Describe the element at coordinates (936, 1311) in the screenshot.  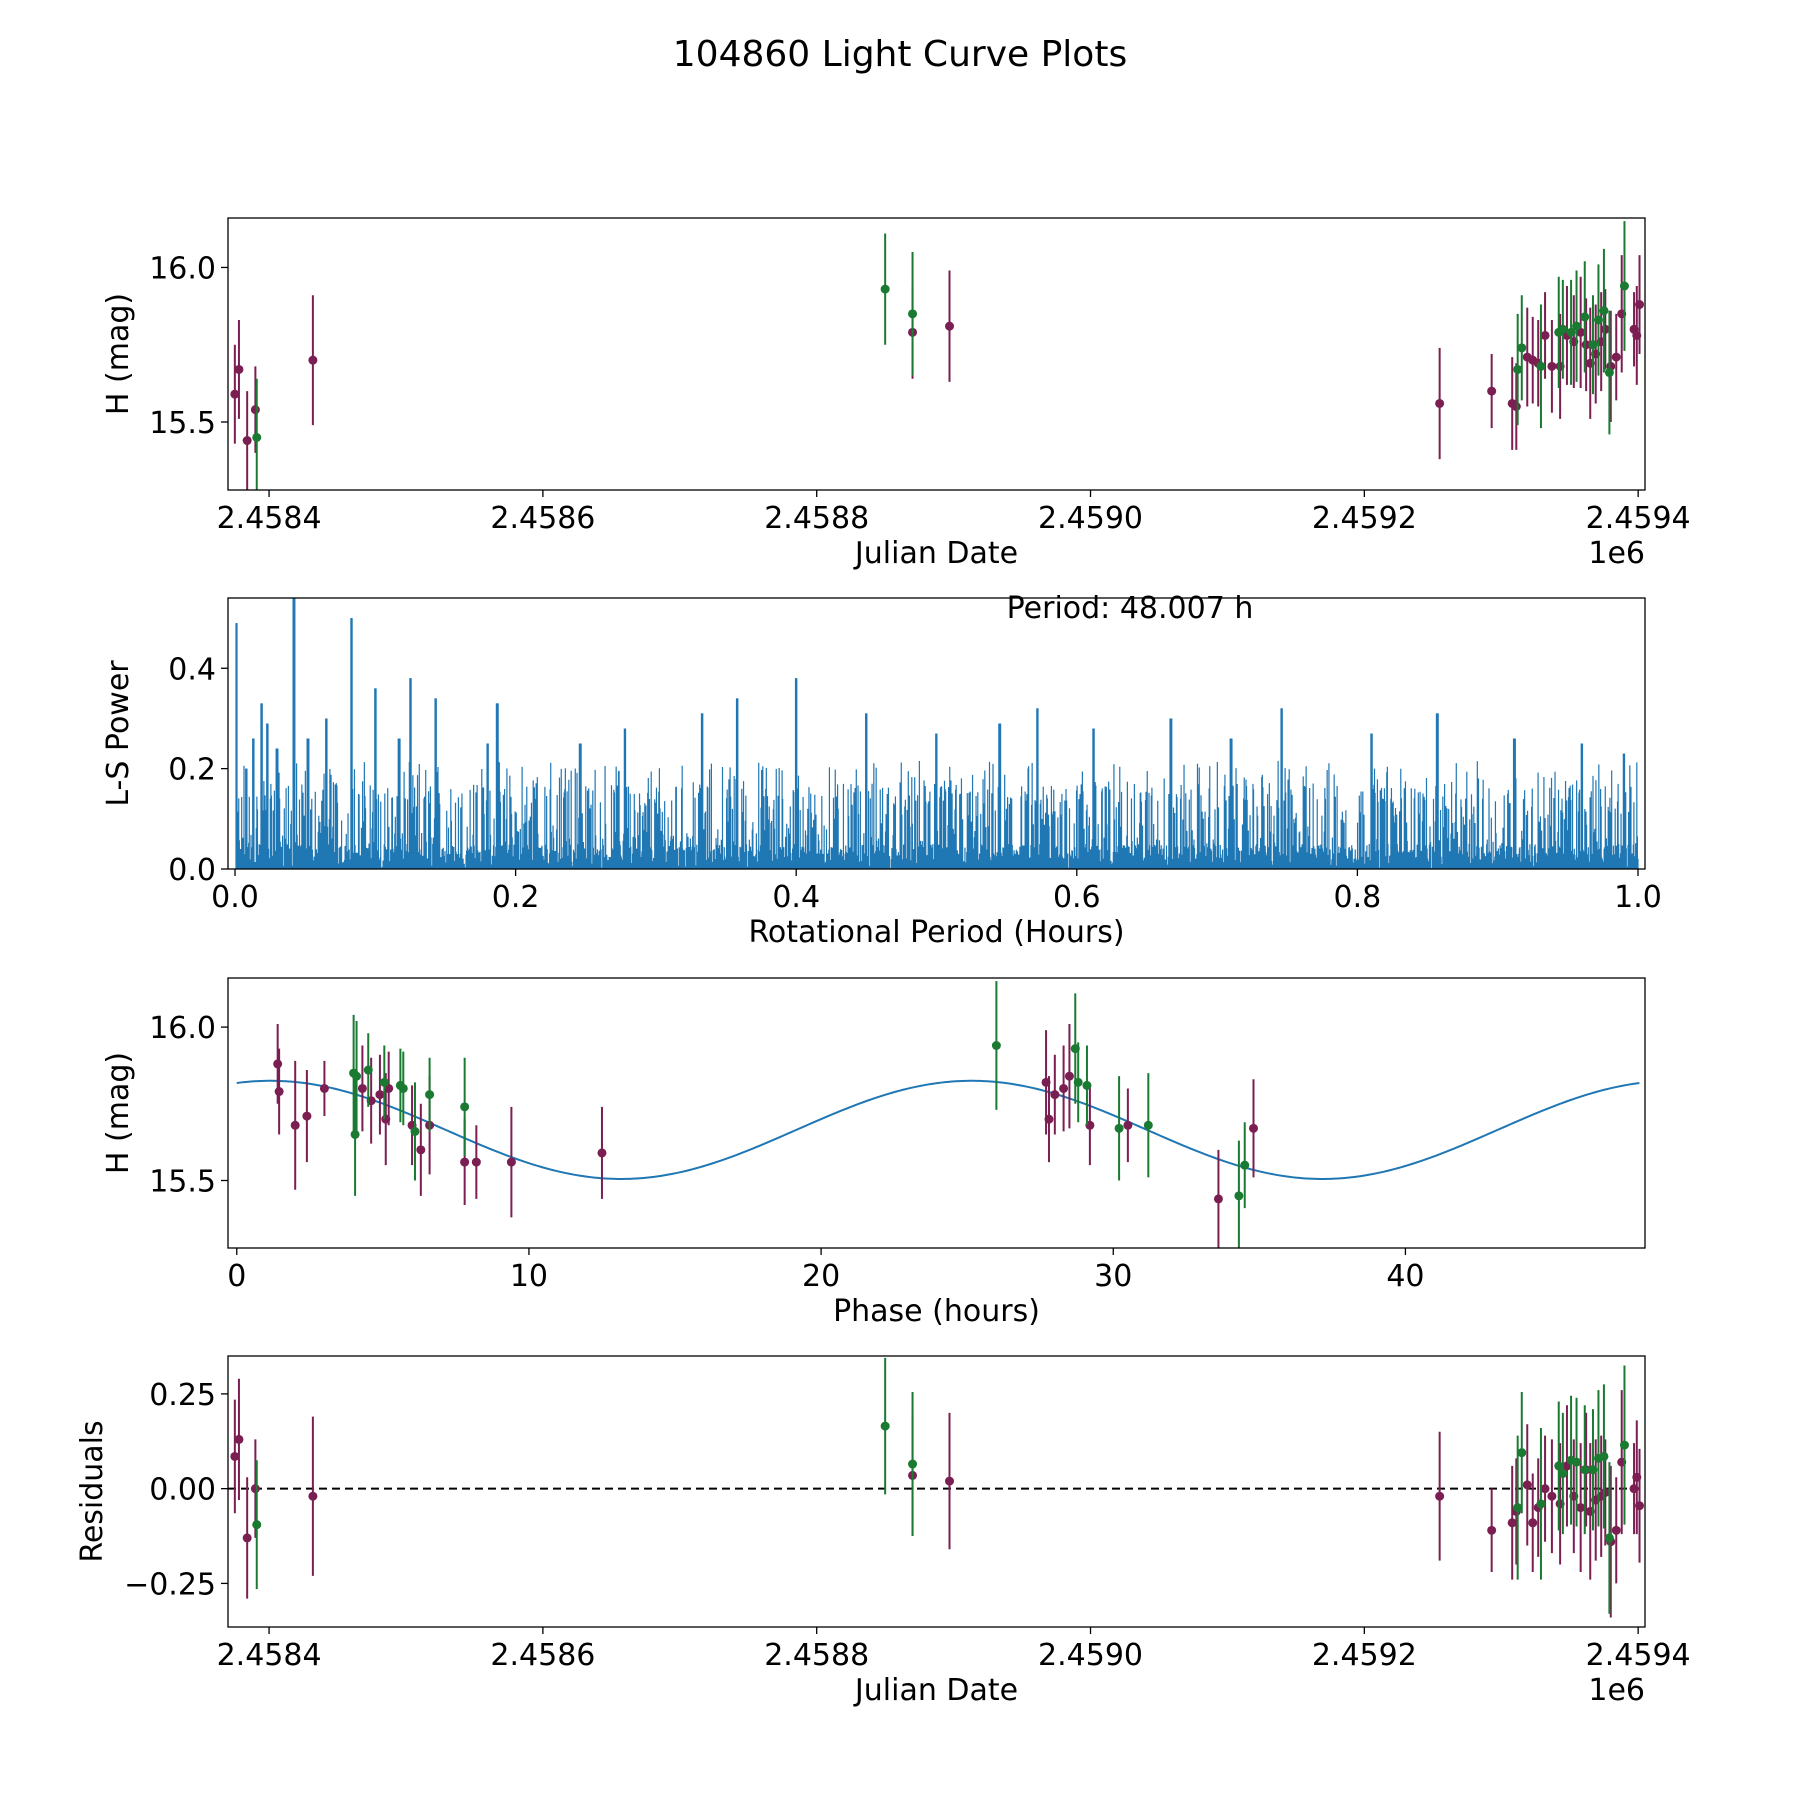
I see `x-axis-label: Phase (hours)` at that location.